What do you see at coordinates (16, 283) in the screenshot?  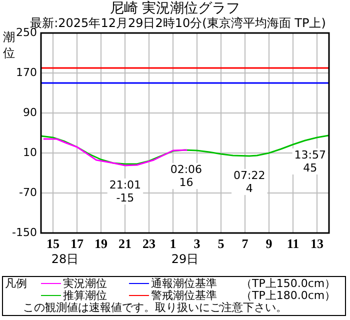 I see `legend-title: 凡例` at bounding box center [16, 283].